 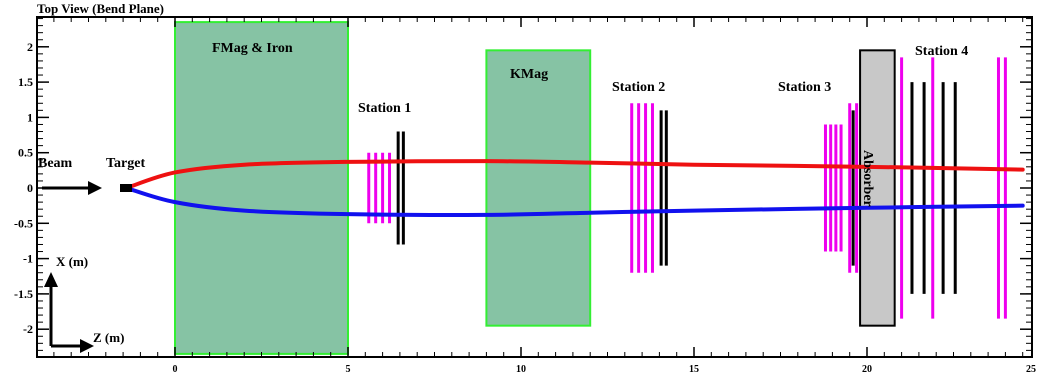 I want to click on y-tick-label: 2, so click(x=30, y=47).